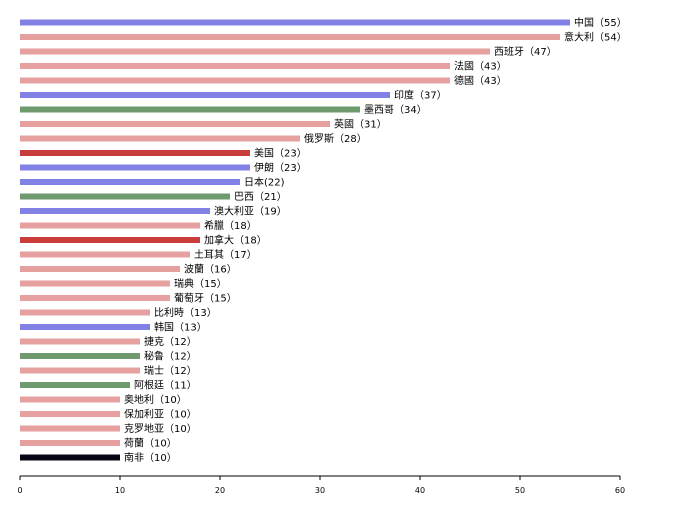  Describe the element at coordinates (200, 283) in the screenshot. I see `bar-label-18: 瑞典（15）` at that location.